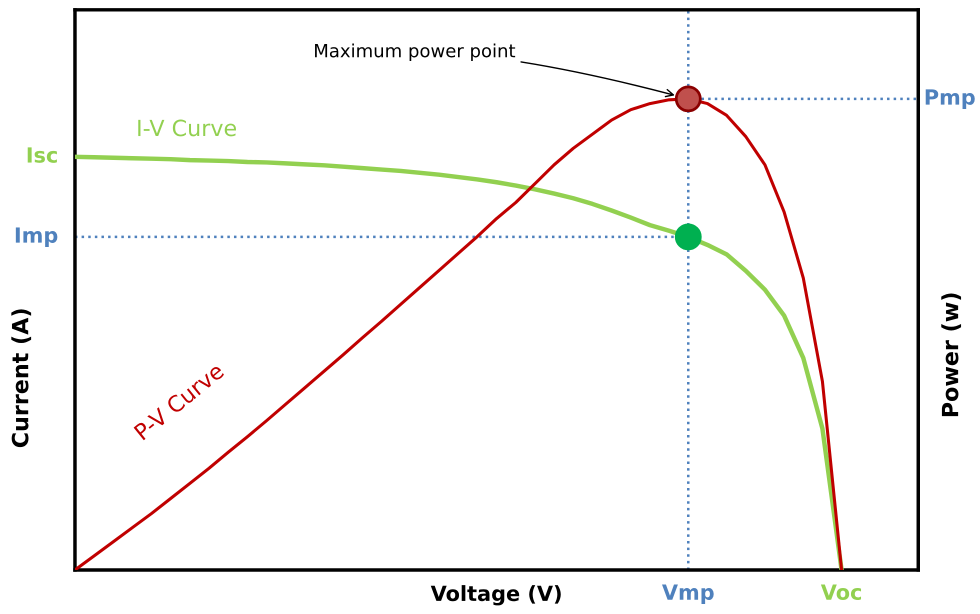  What do you see at coordinates (37, 237) in the screenshot?
I see `ref-line-label: Imp` at bounding box center [37, 237].